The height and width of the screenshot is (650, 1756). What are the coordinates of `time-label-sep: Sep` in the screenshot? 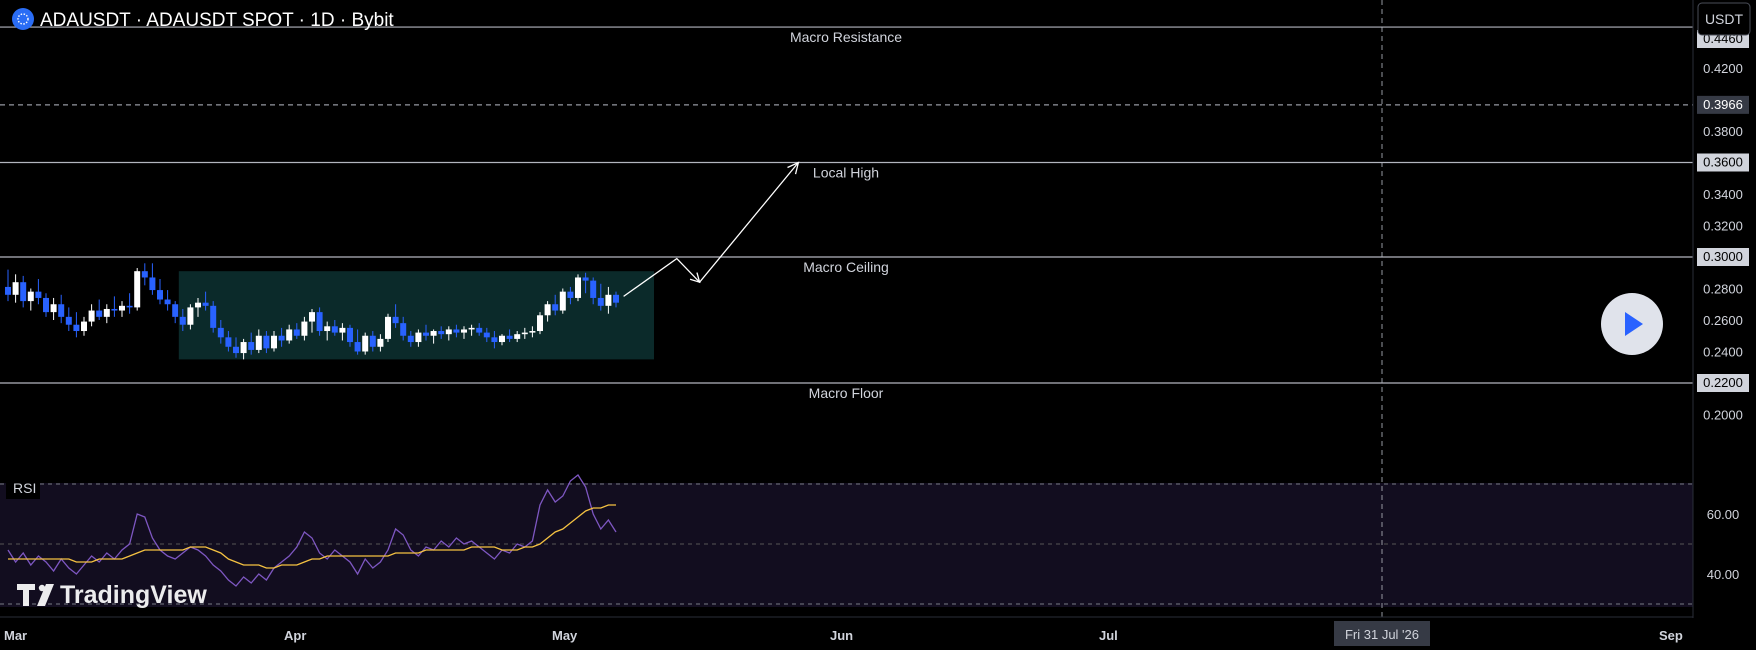 It's located at (1671, 635).